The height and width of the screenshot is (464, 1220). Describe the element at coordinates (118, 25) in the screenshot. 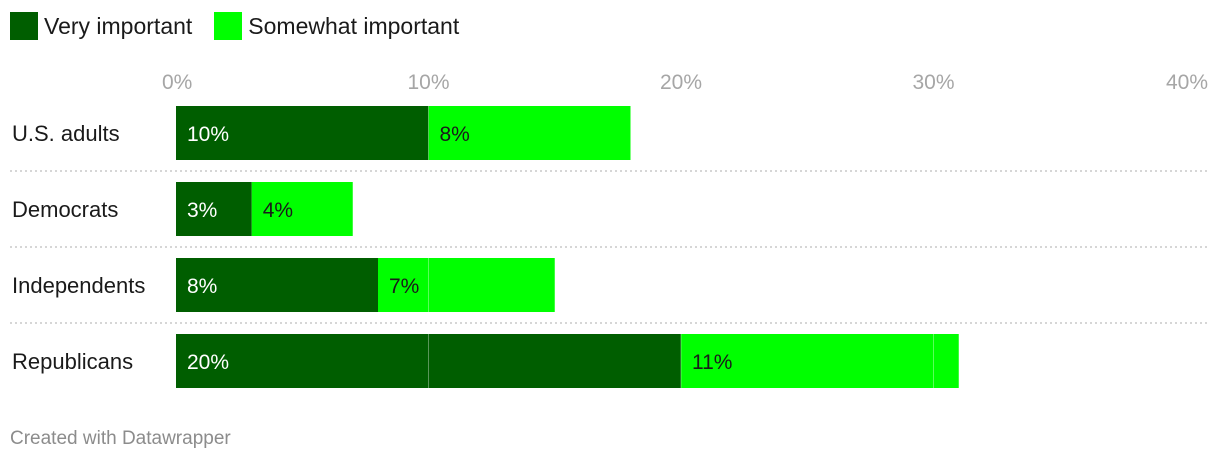

I see `legend-label-very-important: Very important` at that location.